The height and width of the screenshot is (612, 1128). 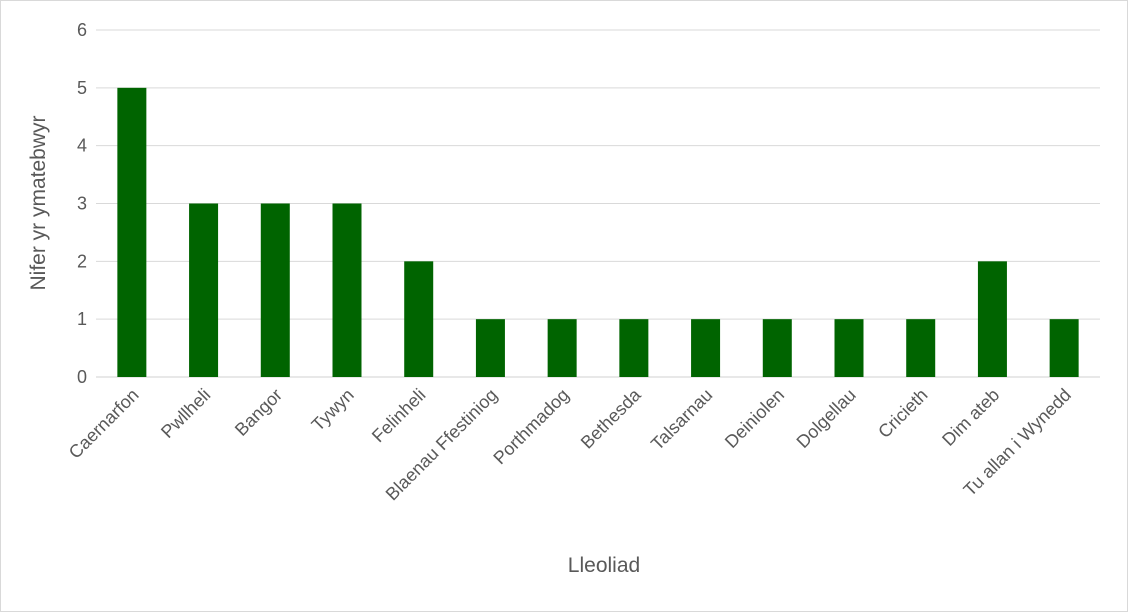 What do you see at coordinates (82, 146) in the screenshot?
I see `y-tick-label: 4` at bounding box center [82, 146].